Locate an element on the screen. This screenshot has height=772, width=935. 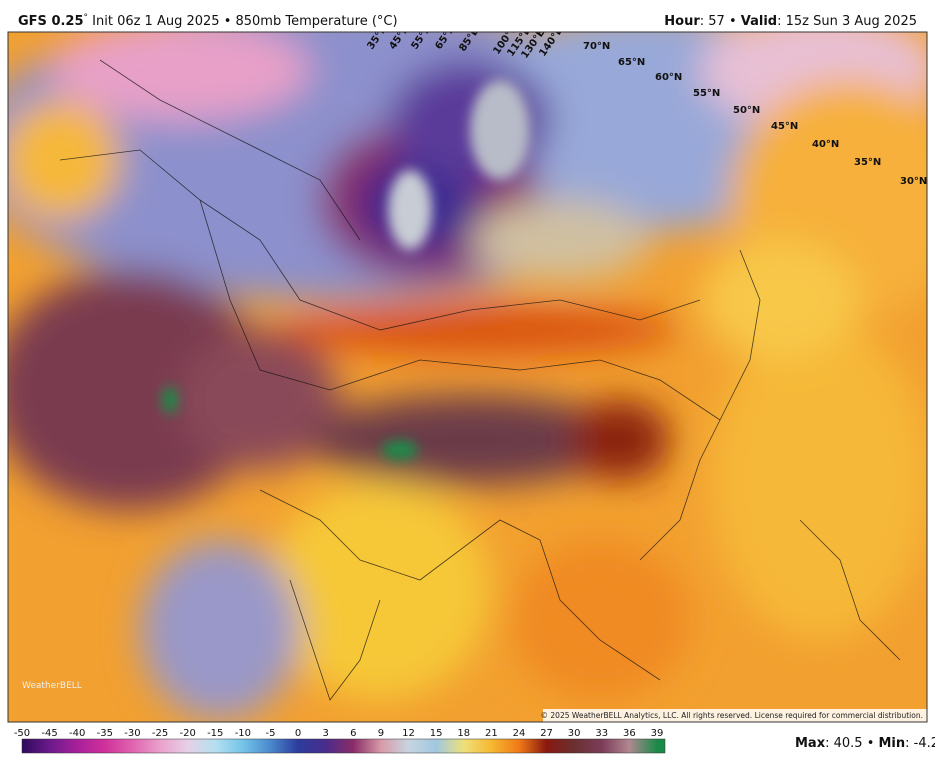
colorbar-tick-label: 21 is located at coordinates (491, 733).